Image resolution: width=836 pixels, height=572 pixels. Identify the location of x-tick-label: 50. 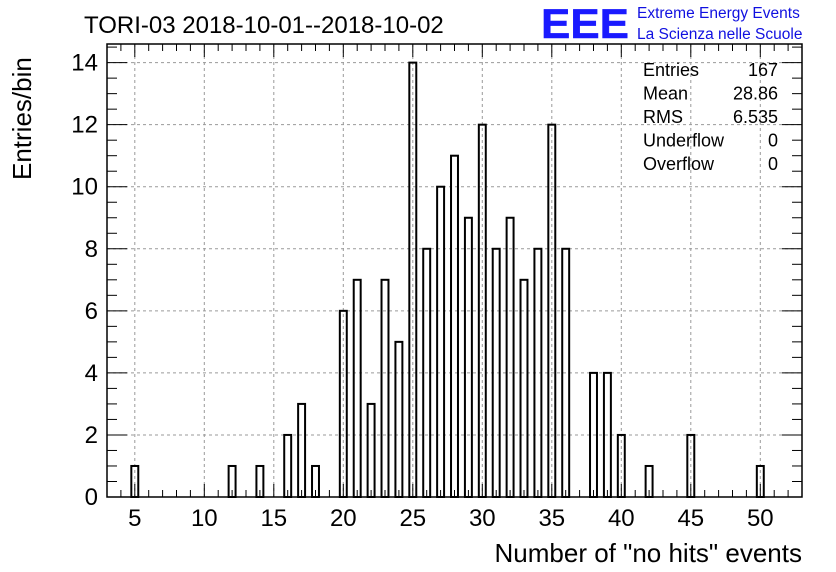
(760, 518).